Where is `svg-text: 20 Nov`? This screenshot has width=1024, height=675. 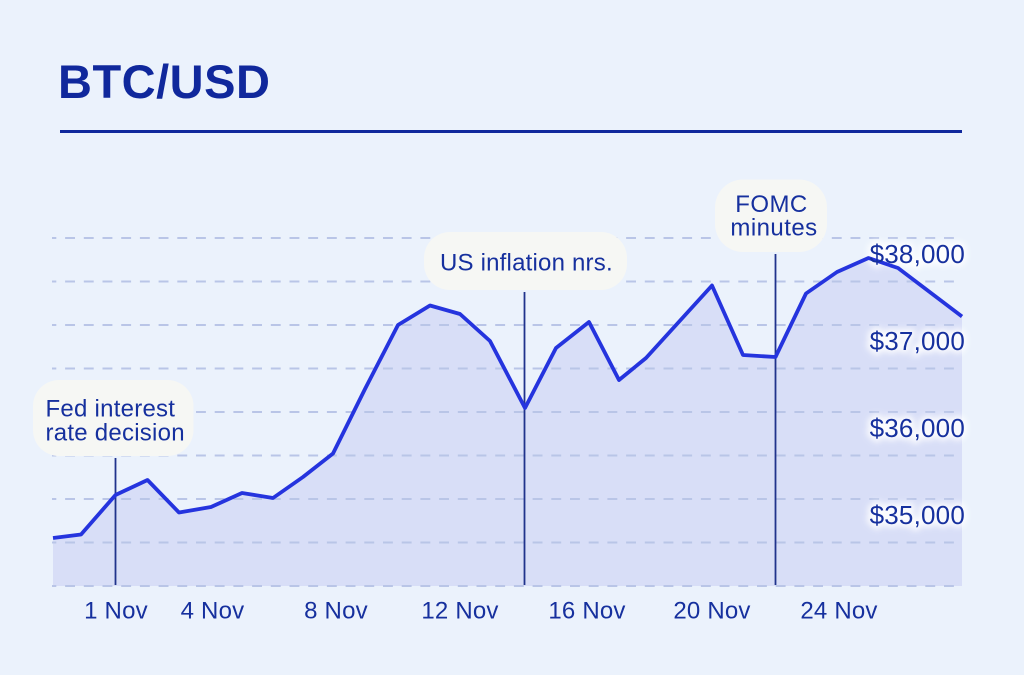
svg-text: 20 Nov is located at coordinates (711, 611).